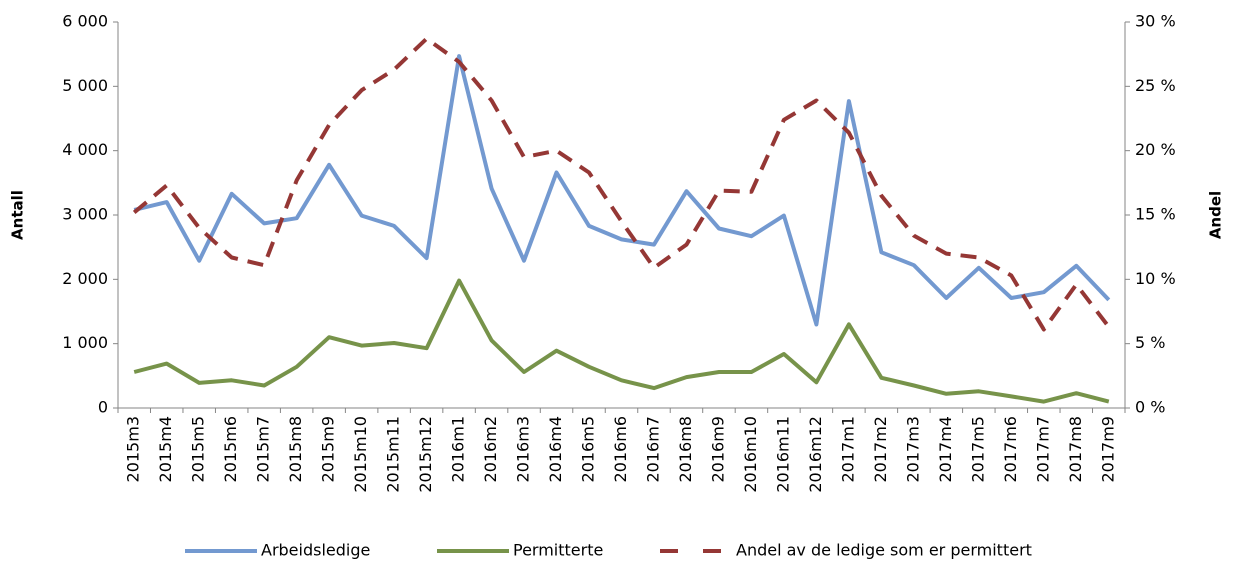 The height and width of the screenshot is (567, 1233). What do you see at coordinates (880, 449) in the screenshot?
I see `x-tick-label: 2017m2` at bounding box center [880, 449].